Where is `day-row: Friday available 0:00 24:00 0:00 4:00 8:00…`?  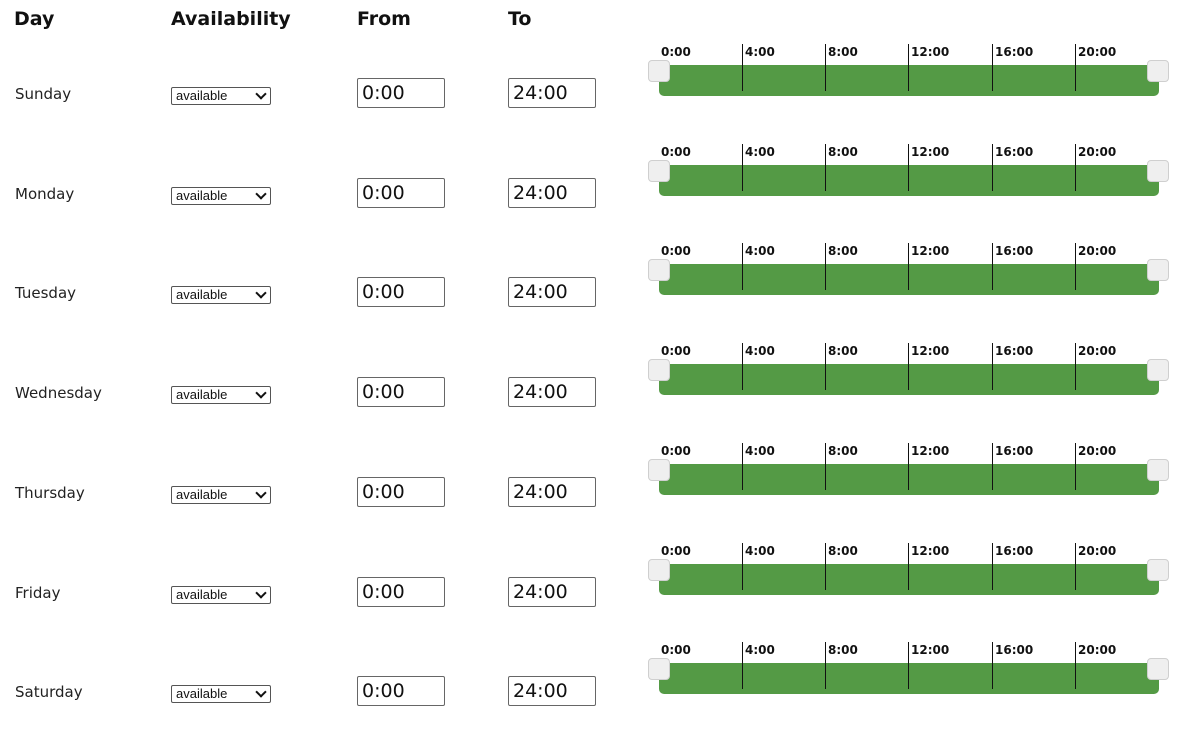 day-row: Friday available 0:00 24:00 0:00 4:00 8:00… is located at coordinates (592, 589).